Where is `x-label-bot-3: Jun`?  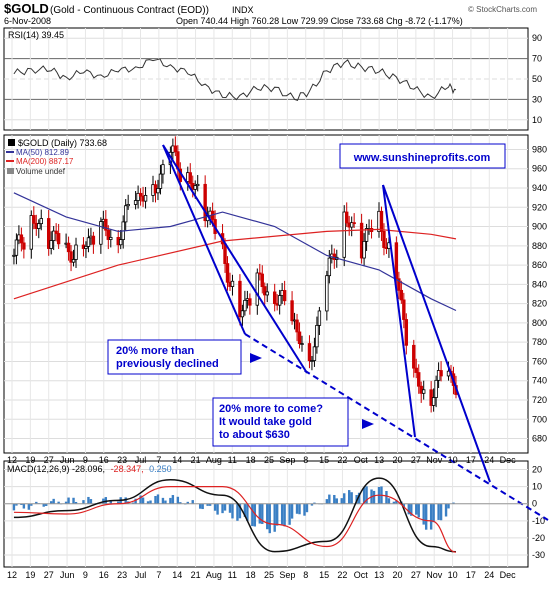
x-label-bot-3: Jun is located at coordinates (67, 575).